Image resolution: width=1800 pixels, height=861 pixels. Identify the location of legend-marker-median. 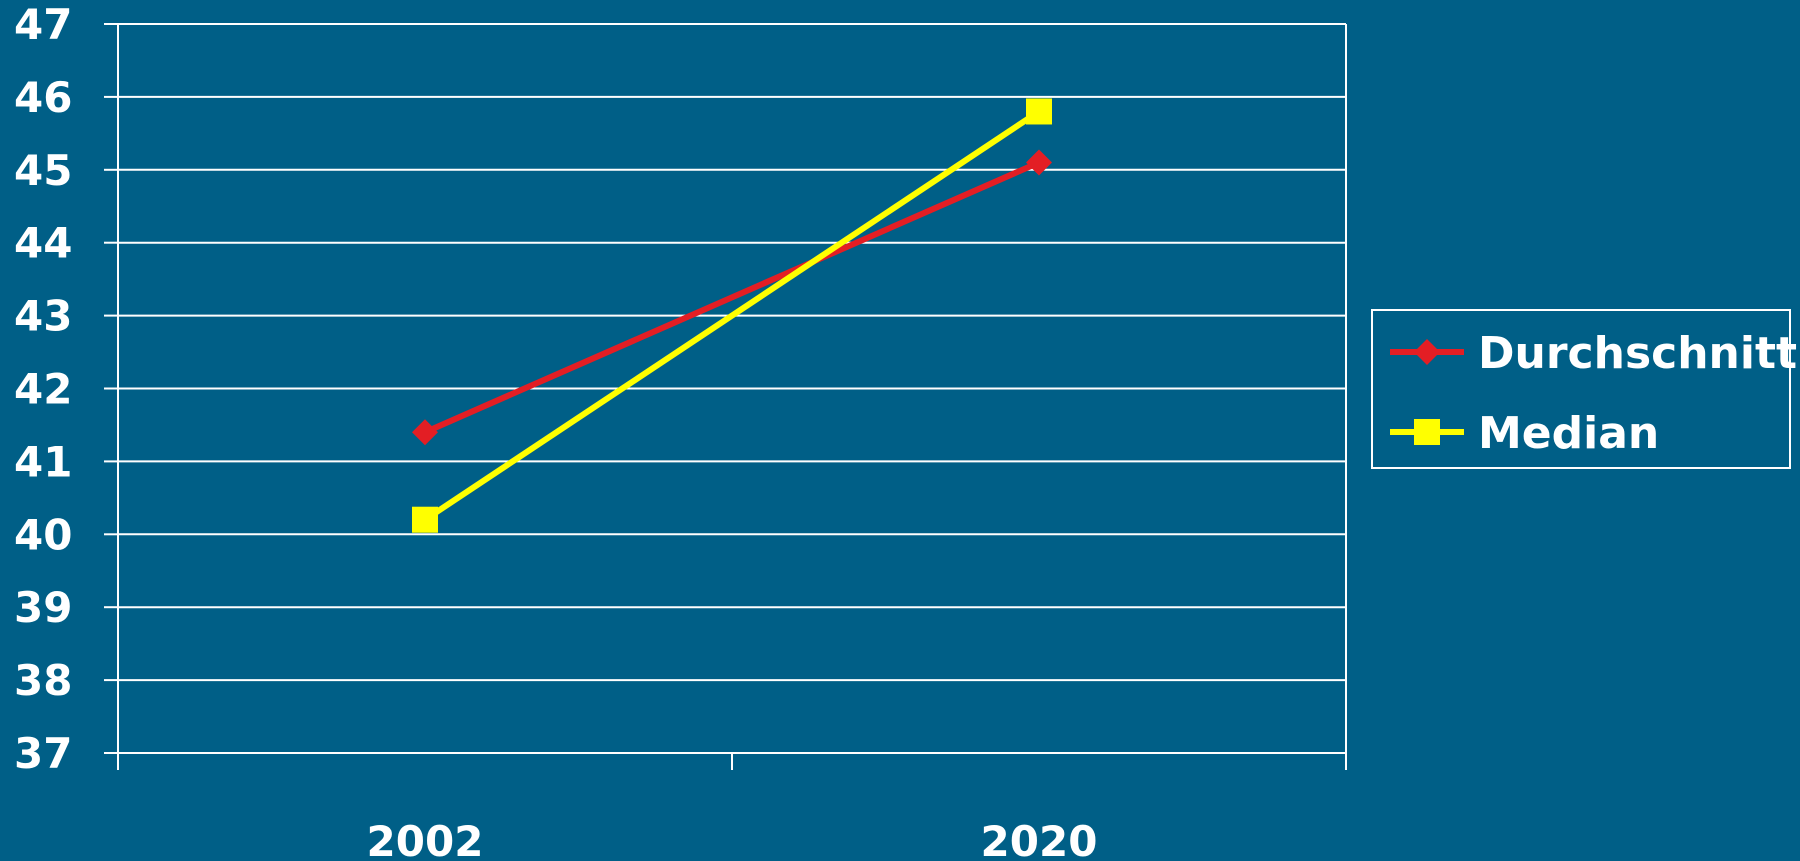
(1427, 432).